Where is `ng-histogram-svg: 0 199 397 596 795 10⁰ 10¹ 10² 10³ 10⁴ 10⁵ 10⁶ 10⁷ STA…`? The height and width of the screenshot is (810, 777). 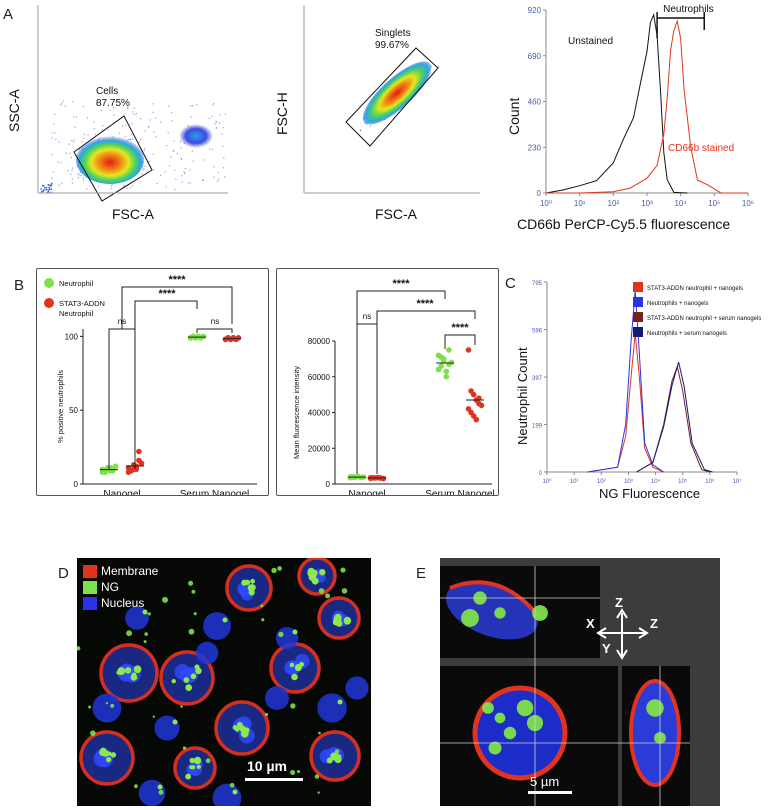 ng-histogram-svg: 0 199 397 596 795 10⁰ 10¹ 10² 10³ 10⁴ 10⁵ 10⁶ 10⁷ STA… is located at coordinates (646, 383).